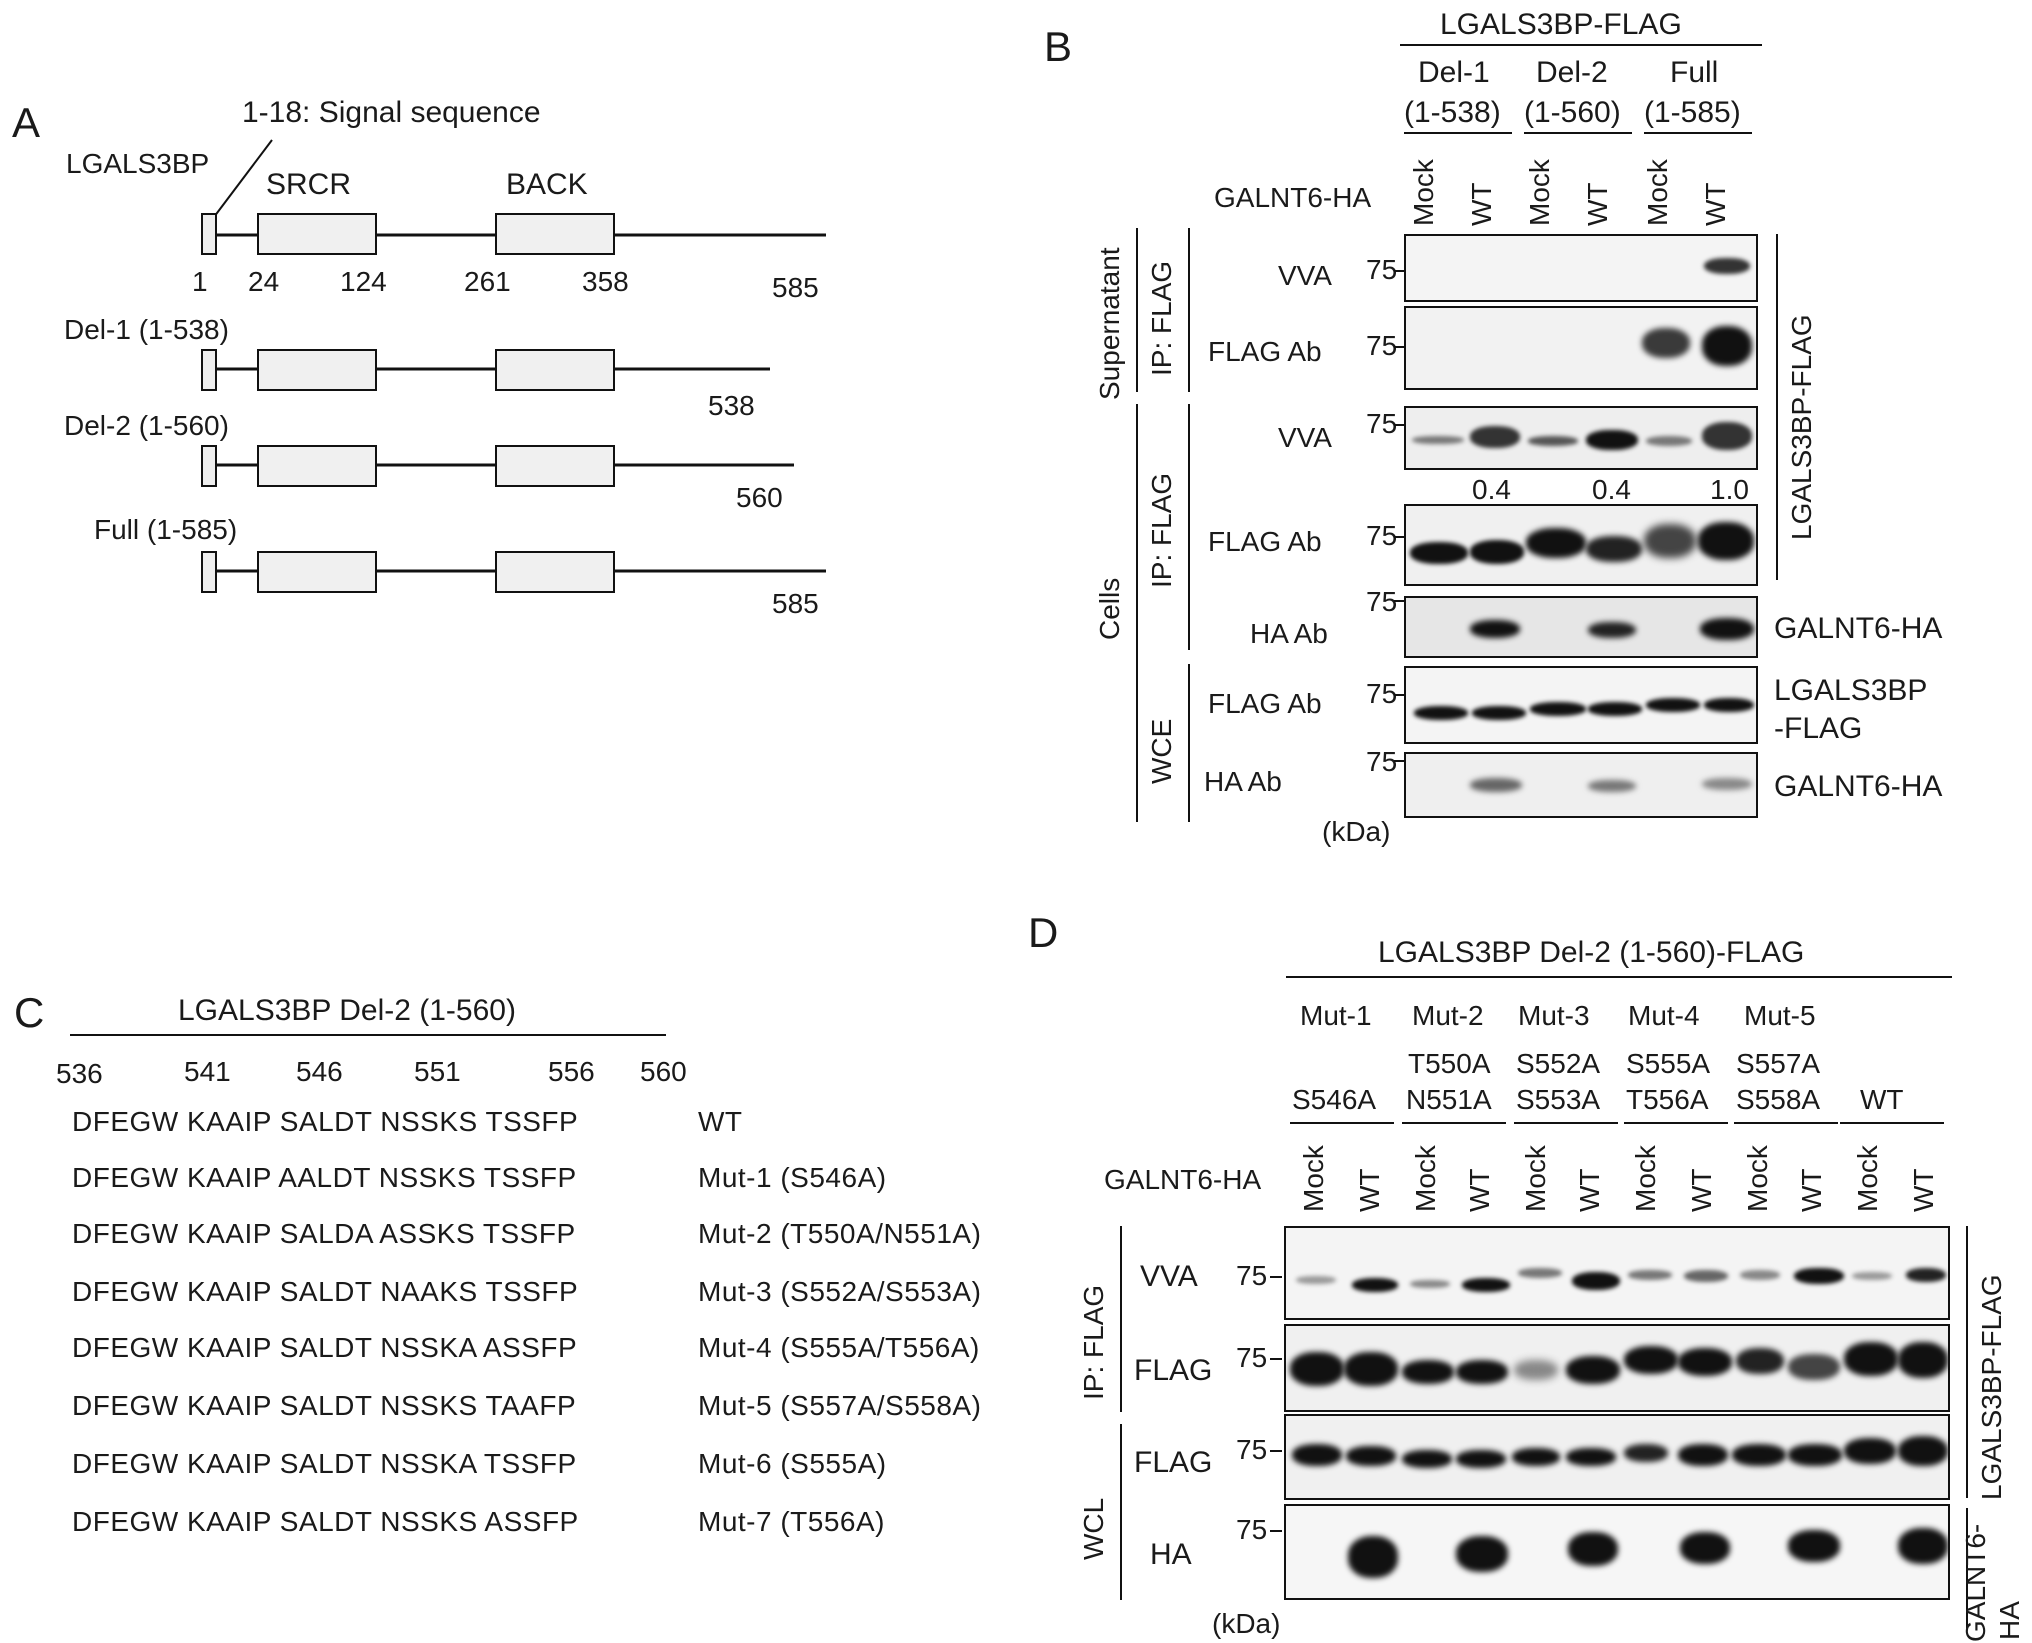 This screenshot has height=1643, width=2032. Describe the element at coordinates (1448, 1015) in the screenshot. I see `mut2-name: Mut-2` at that location.